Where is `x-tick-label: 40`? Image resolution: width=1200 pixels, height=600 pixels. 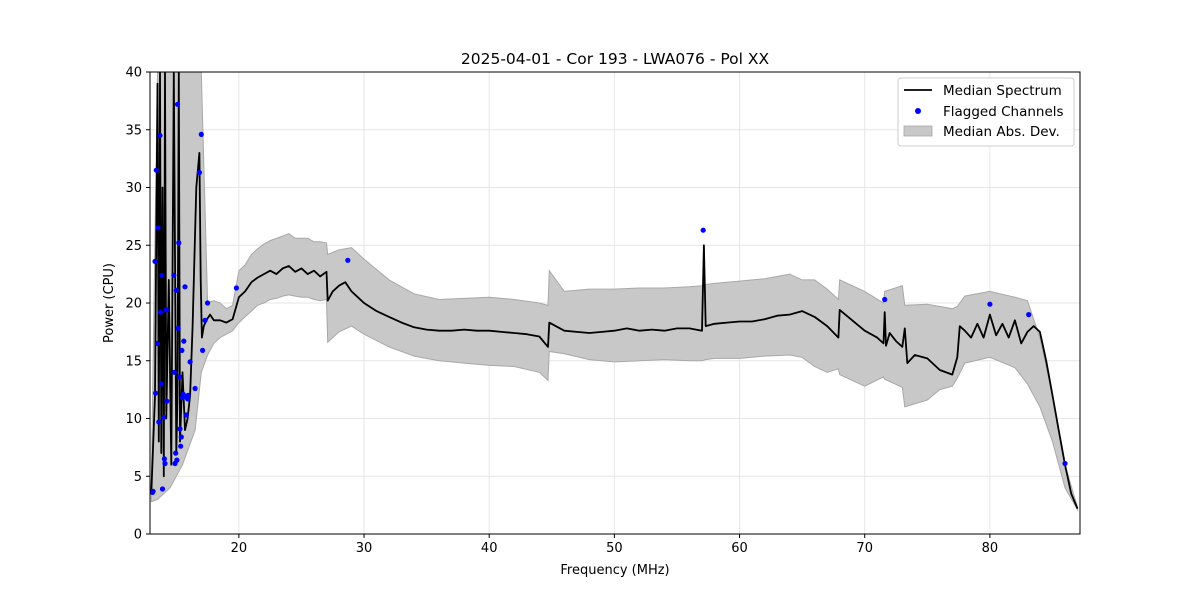 x-tick-label: 40 is located at coordinates (489, 548).